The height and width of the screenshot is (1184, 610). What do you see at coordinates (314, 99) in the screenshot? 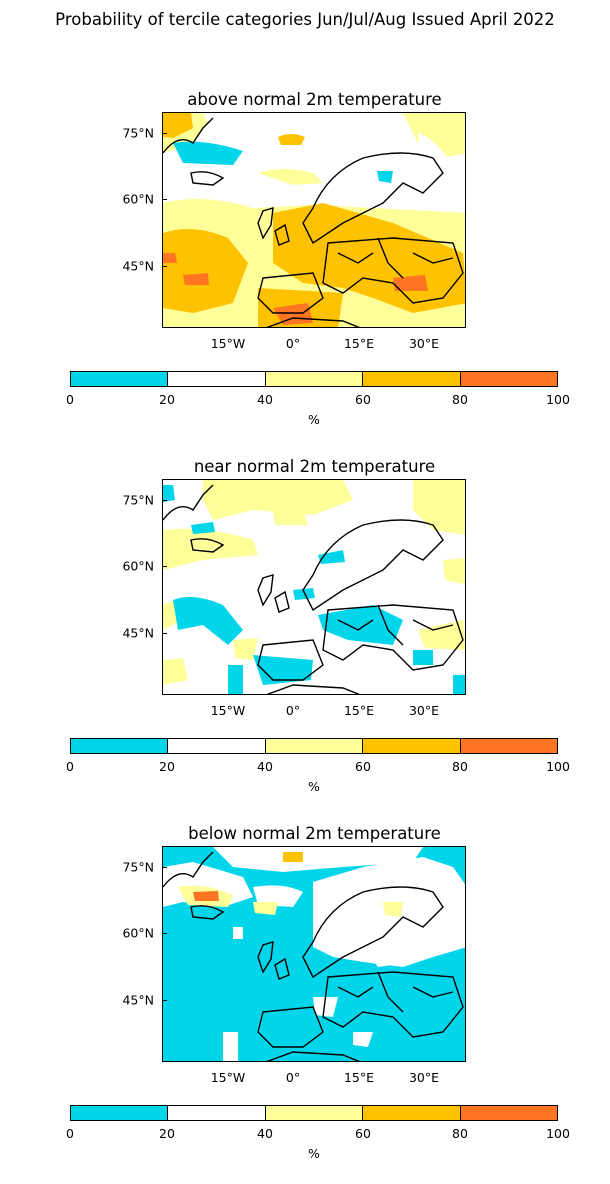
I see `panel-title: above normal 2m temperature` at bounding box center [314, 99].